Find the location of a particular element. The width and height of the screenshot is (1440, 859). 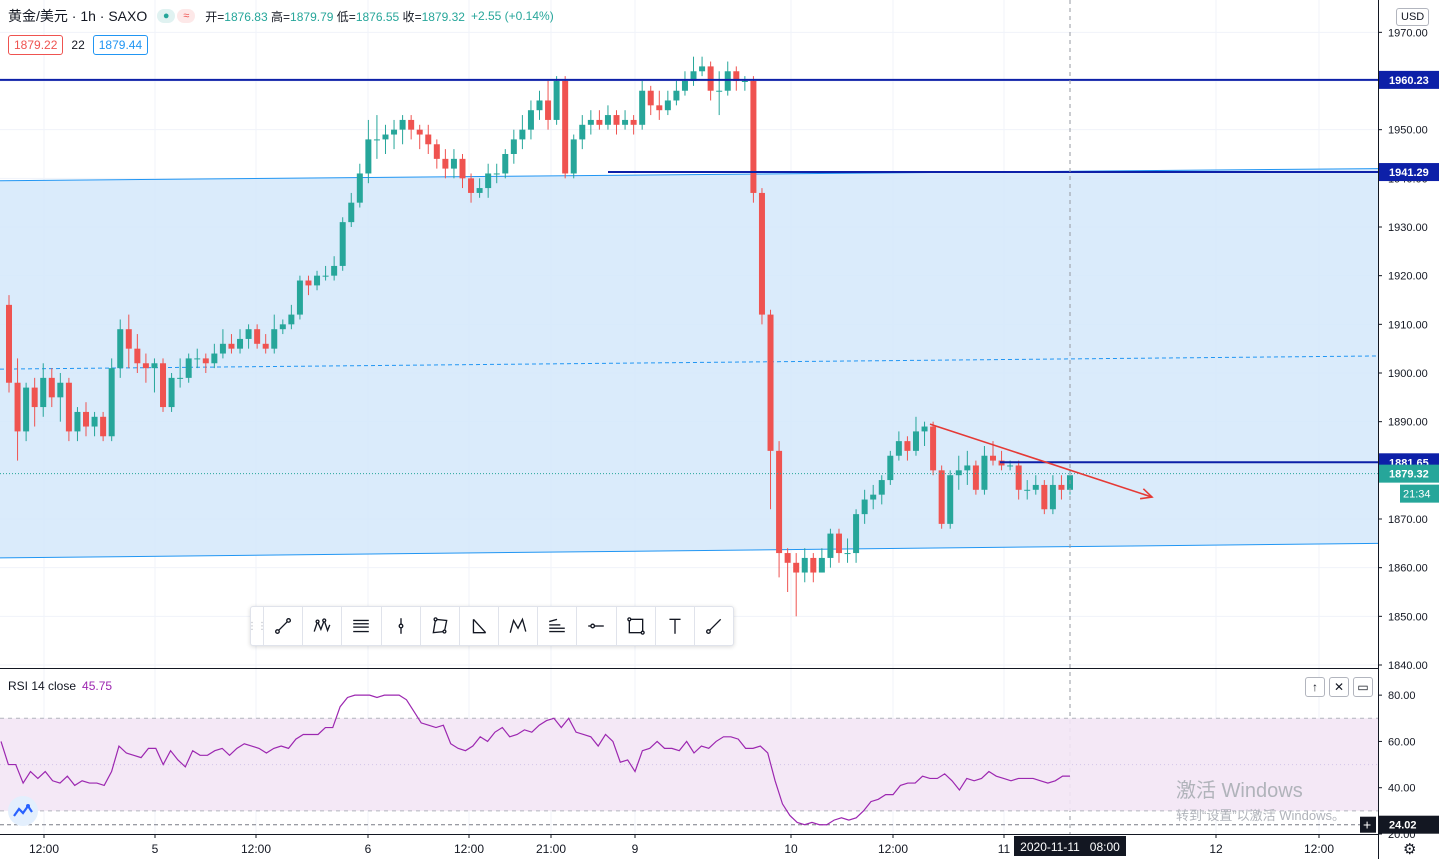

windows-activation-watermark: 激活 Windows 转到“设置”以激活 Windows。 is located at coordinates (1260, 799).